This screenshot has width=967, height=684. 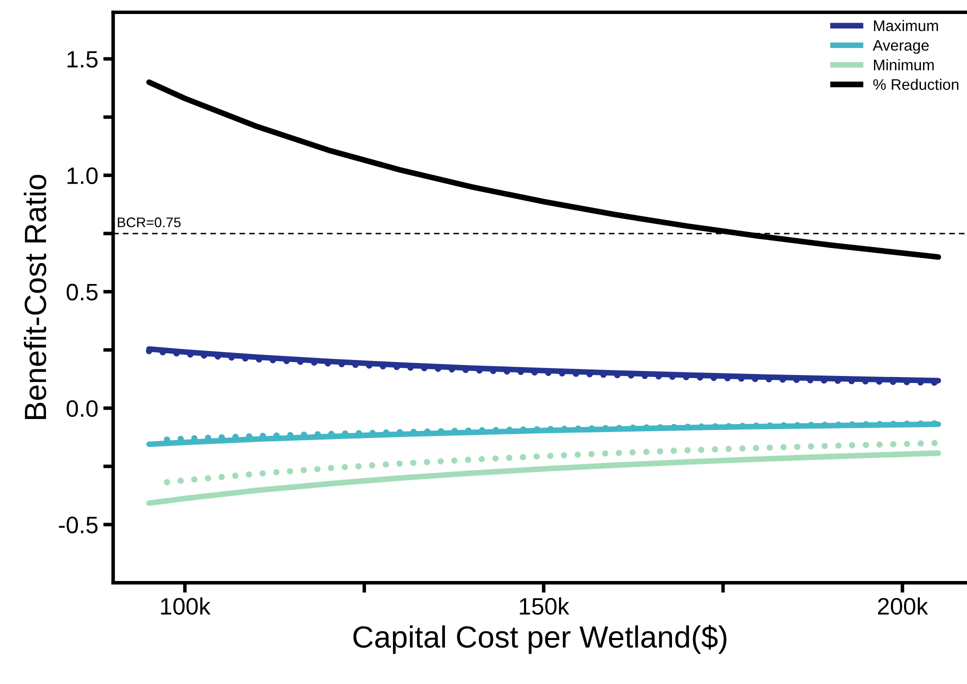 I want to click on legend-label: Average, so click(x=900, y=47).